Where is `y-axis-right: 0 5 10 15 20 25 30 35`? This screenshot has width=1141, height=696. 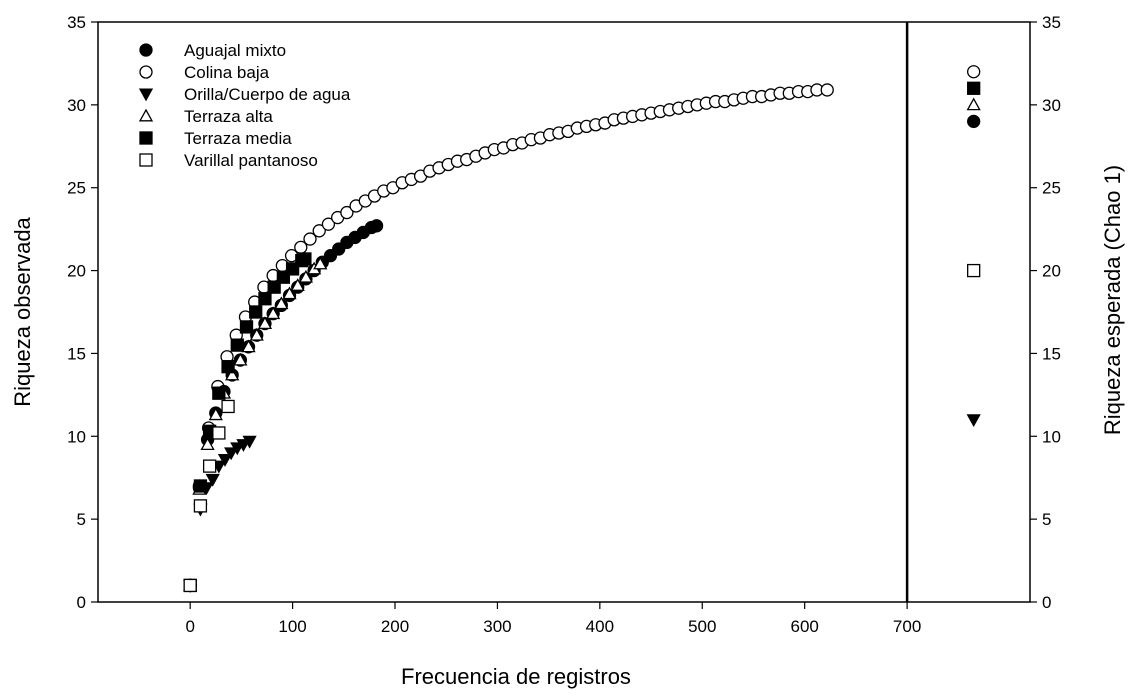
y-axis-right: 0 5 10 15 20 25 30 35 is located at coordinates (1045, 312).